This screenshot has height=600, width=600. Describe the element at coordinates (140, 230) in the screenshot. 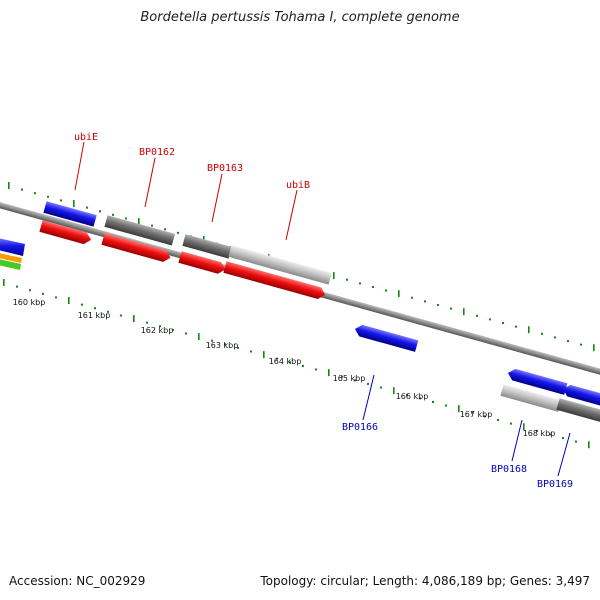

I see `gene-bp0162-gray` at that location.